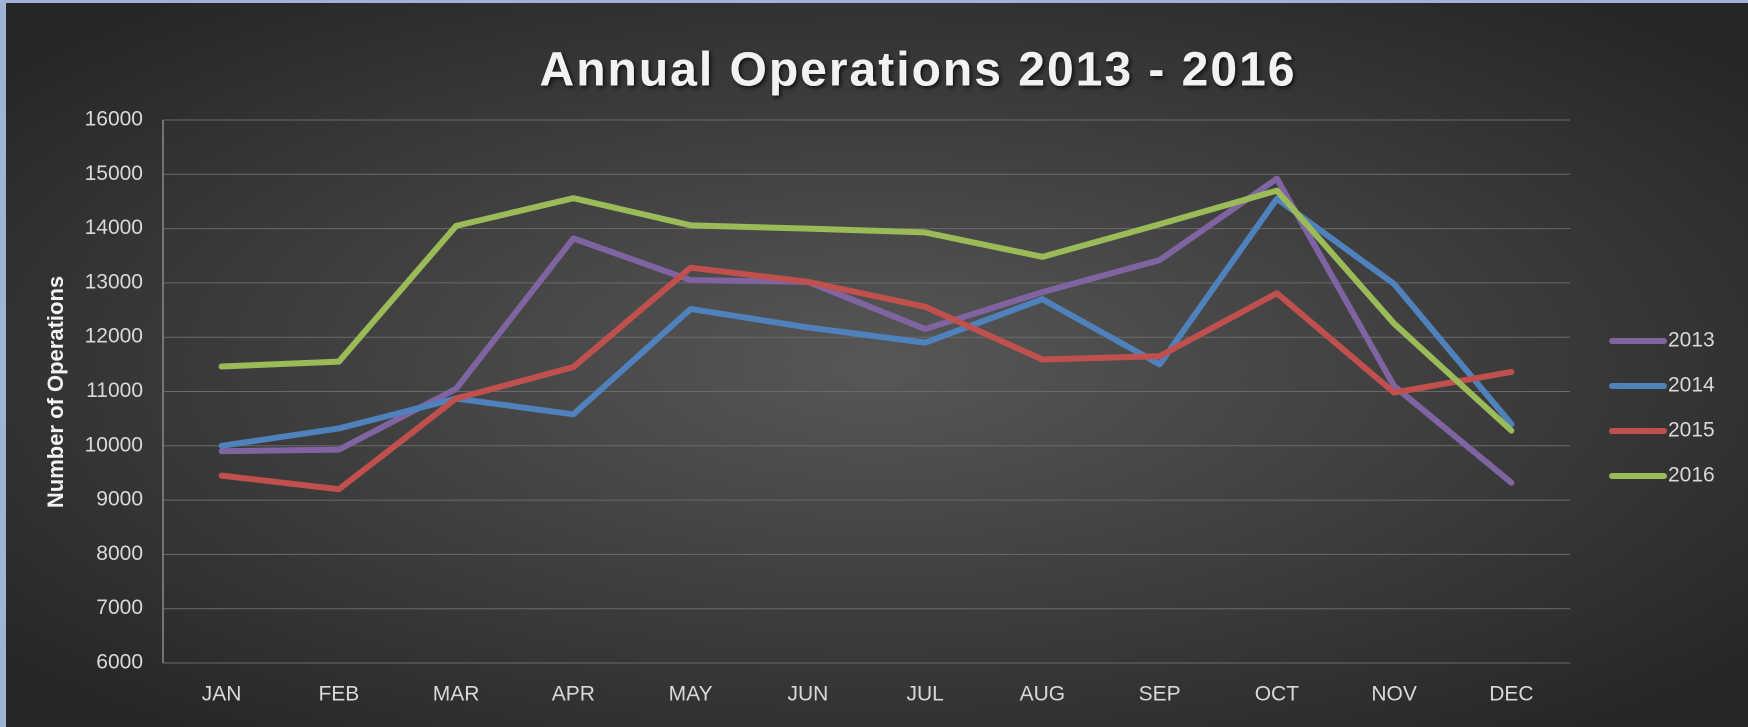  I want to click on x-tick-label: OCT, so click(1277, 694).